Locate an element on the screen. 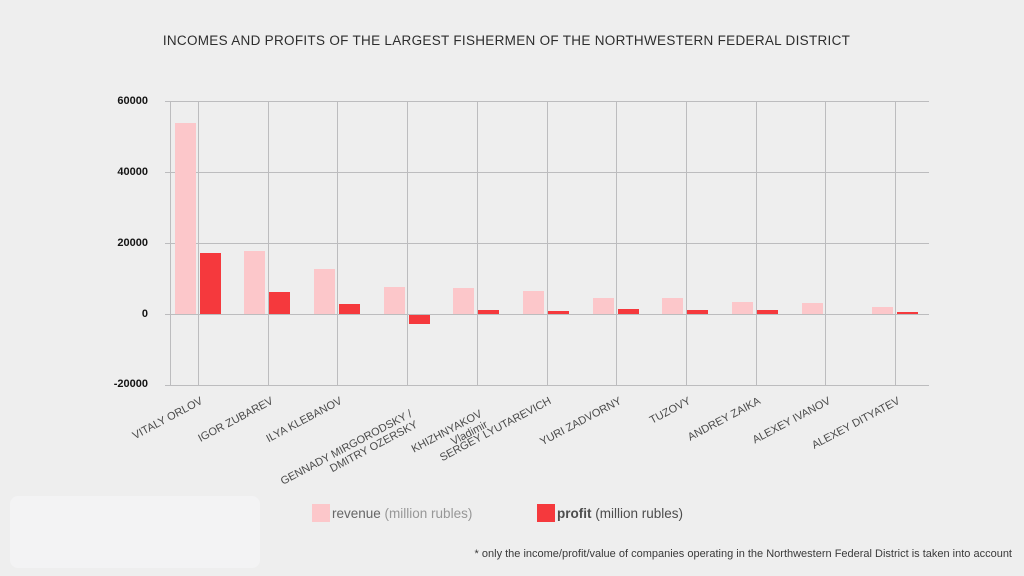 The width and height of the screenshot is (1024, 576). y-axis-tick-label: 60000 is located at coordinates (132, 100).